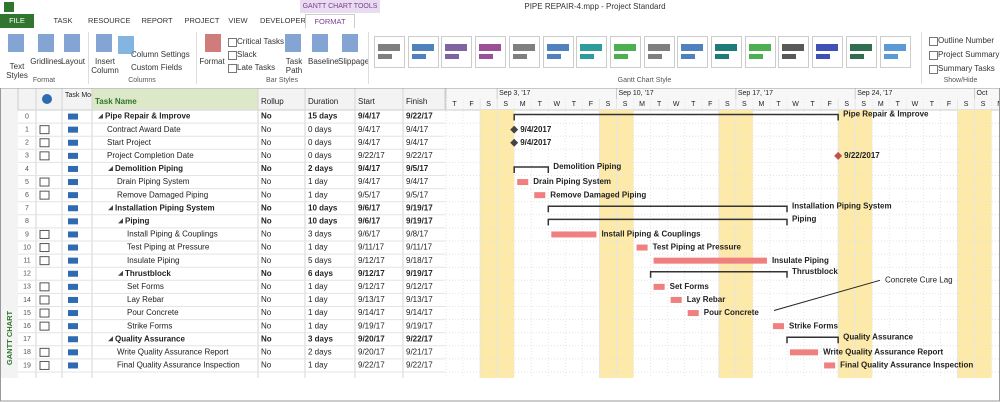 The image size is (1000, 402). Describe the element at coordinates (969, 54) in the screenshot. I see `checkbox: Project Summary T` at that location.